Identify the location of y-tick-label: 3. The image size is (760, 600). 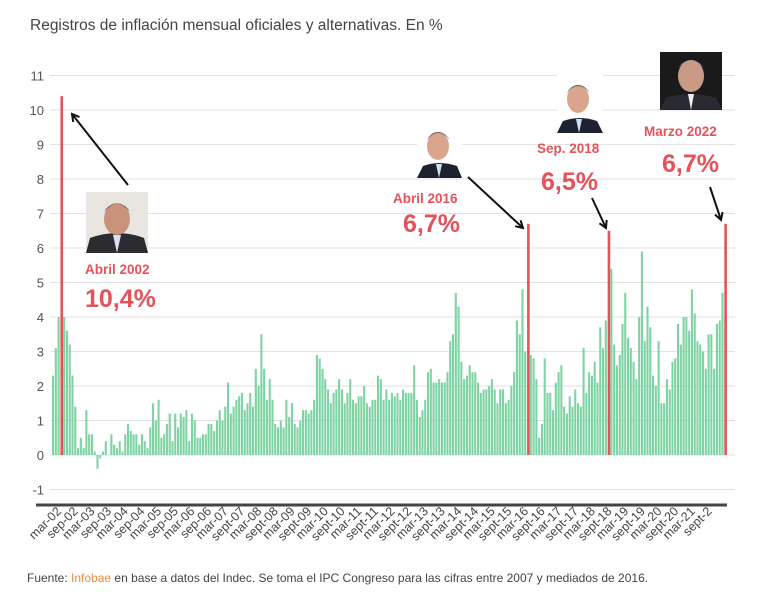
(40, 352).